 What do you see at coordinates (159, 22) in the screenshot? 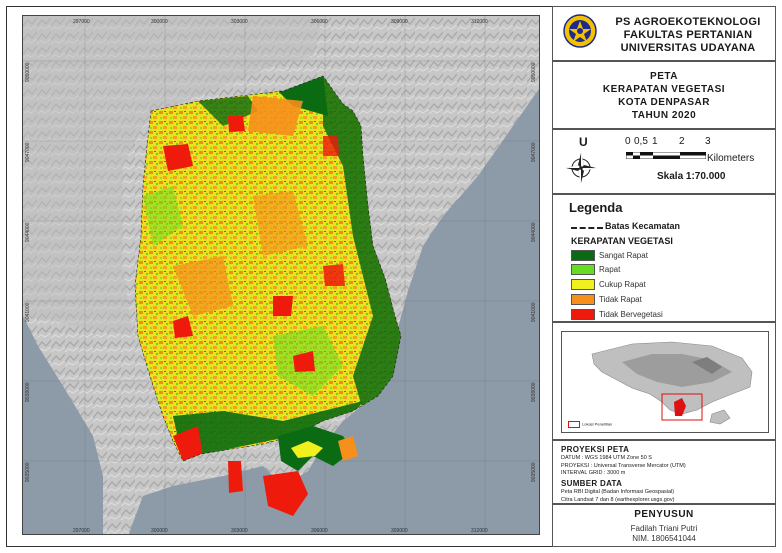
I see `grid-label-x: 300000` at bounding box center [159, 22].